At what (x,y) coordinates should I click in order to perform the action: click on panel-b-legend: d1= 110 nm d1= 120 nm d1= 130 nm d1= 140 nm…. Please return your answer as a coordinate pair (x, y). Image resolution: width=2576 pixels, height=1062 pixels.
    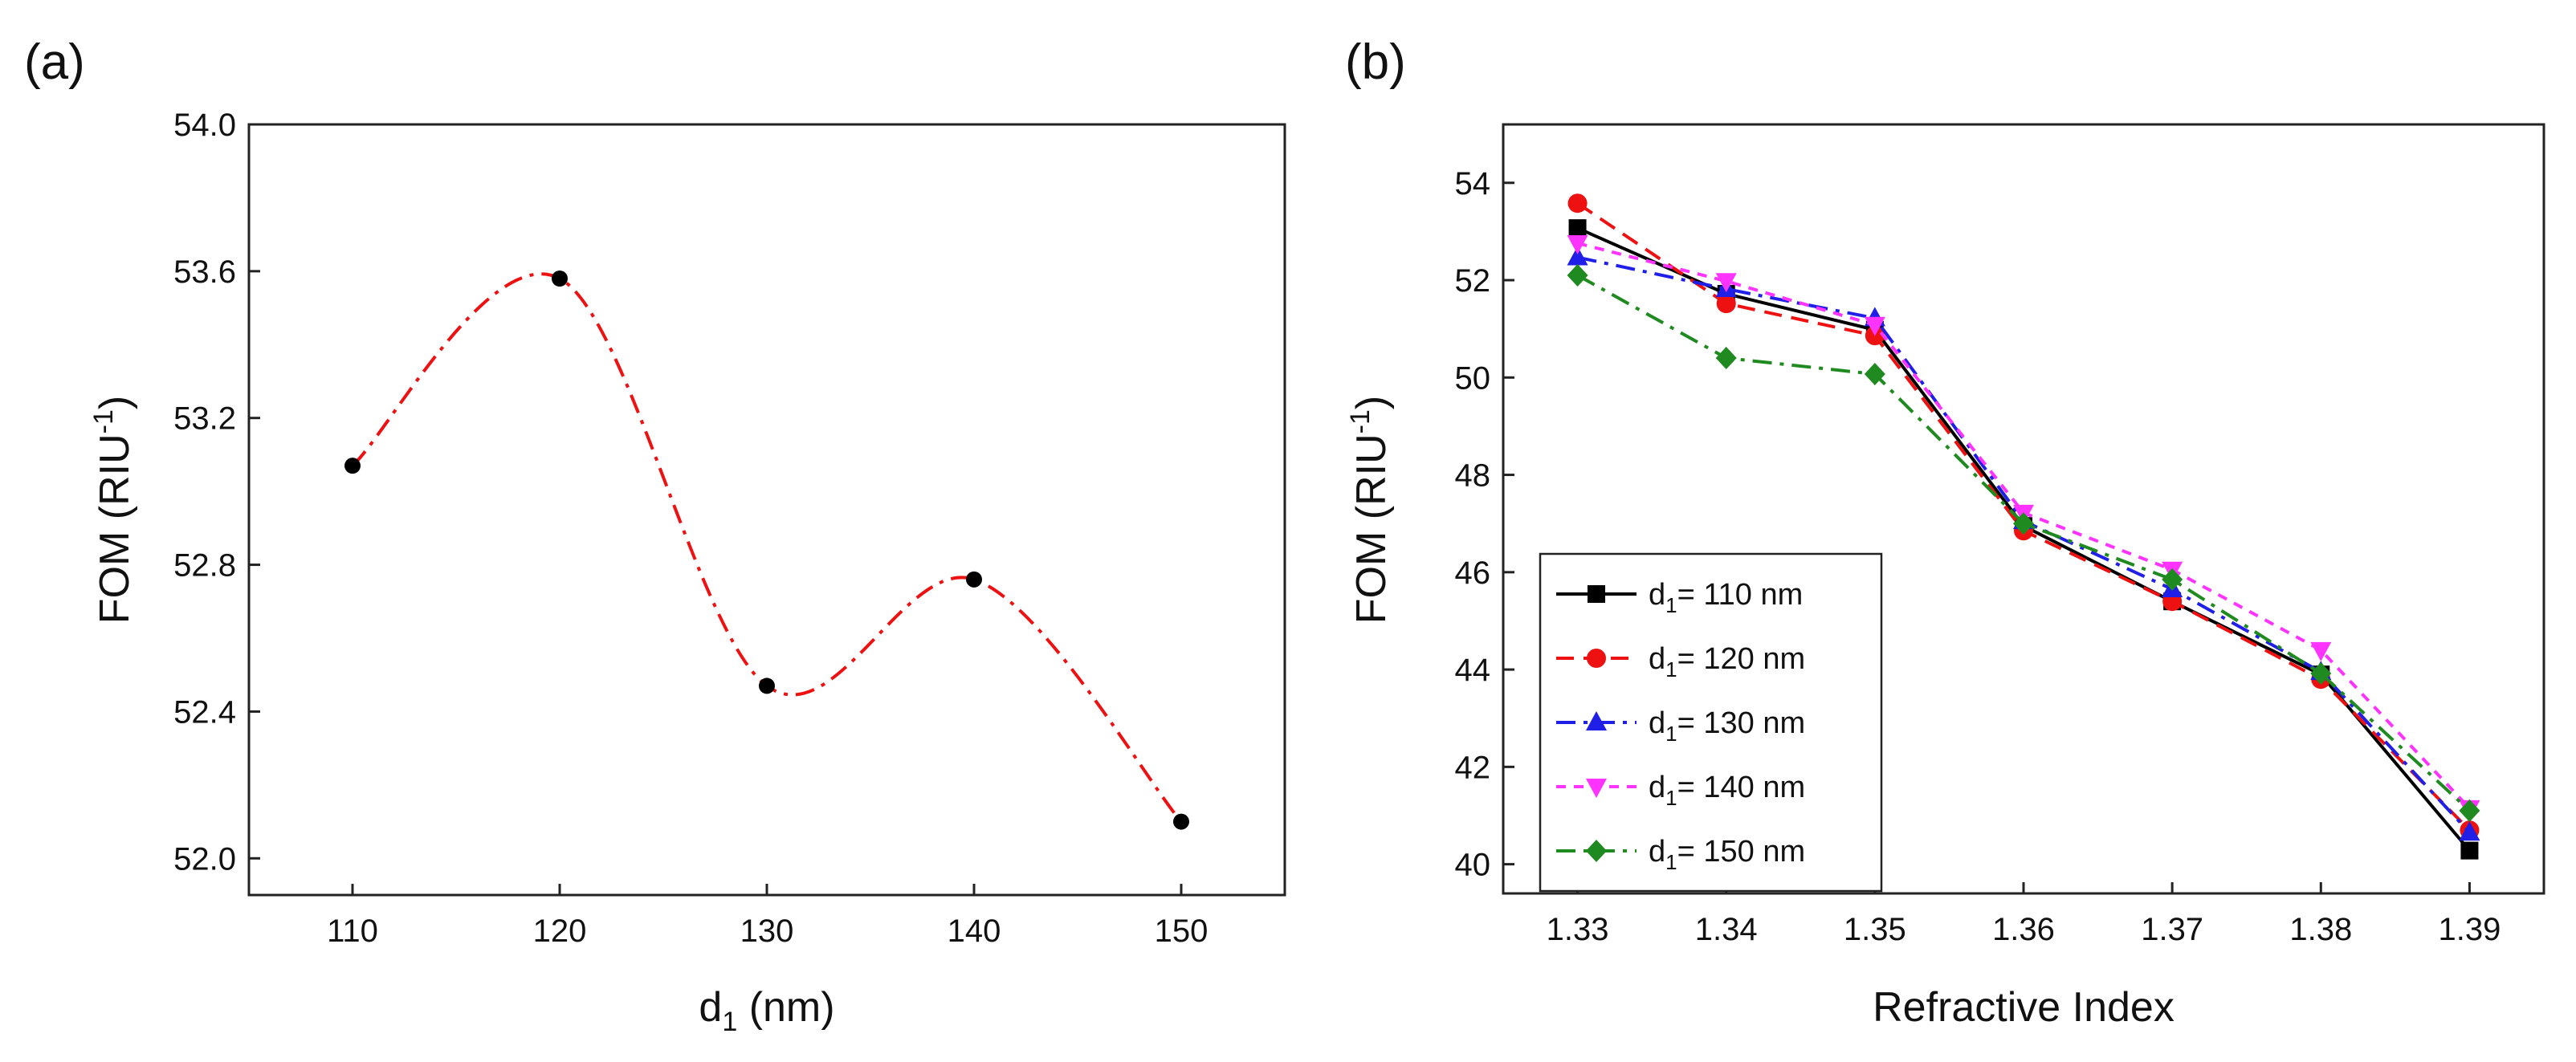
    Looking at the image, I should click on (1711, 722).